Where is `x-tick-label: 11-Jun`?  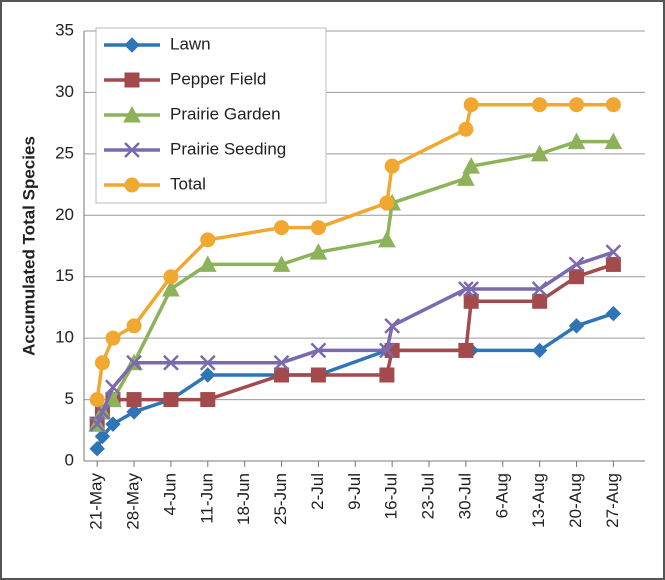 x-tick-label: 11-Jun is located at coordinates (206, 498).